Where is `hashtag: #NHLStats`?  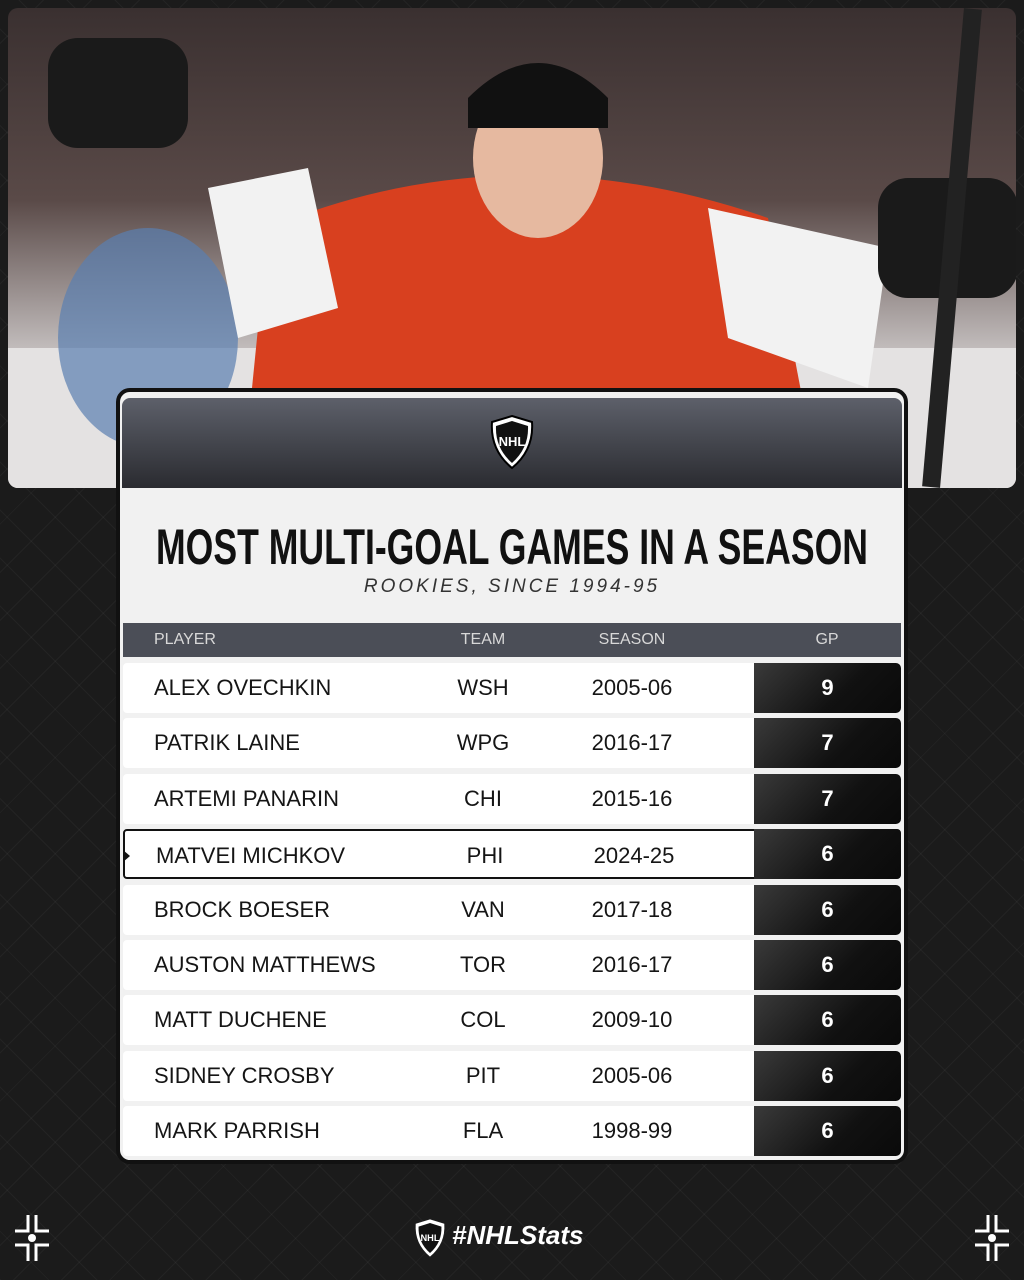
hashtag: #NHLStats is located at coordinates (518, 1235).